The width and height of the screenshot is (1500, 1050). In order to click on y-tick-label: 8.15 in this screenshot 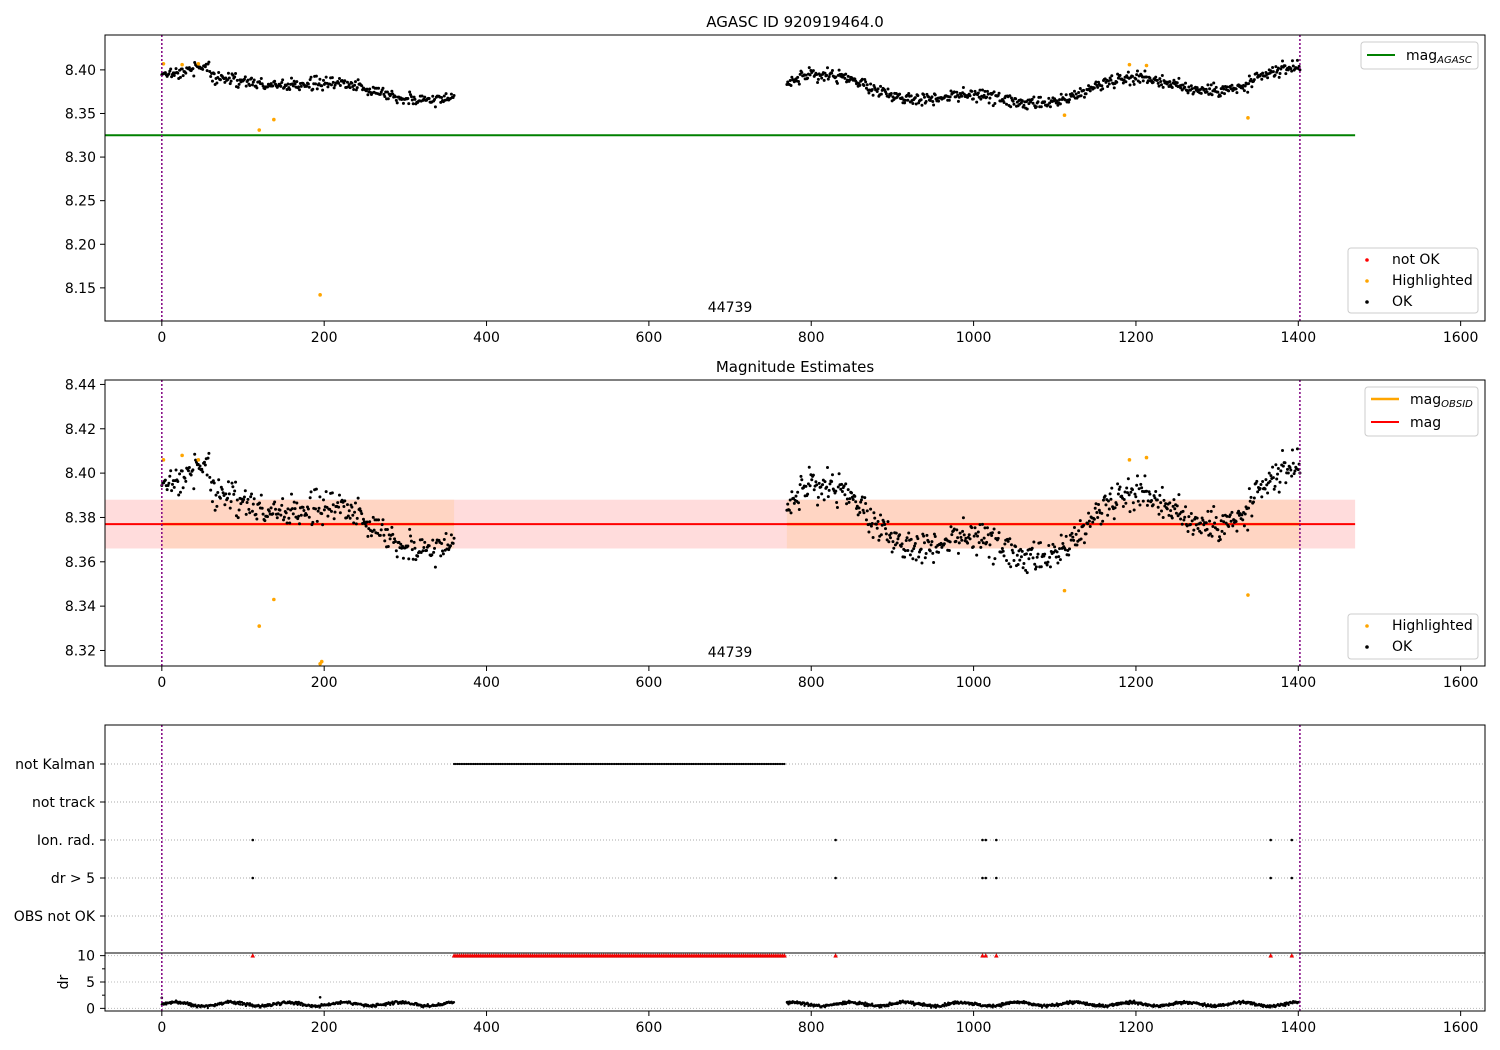, I will do `click(80, 289)`.